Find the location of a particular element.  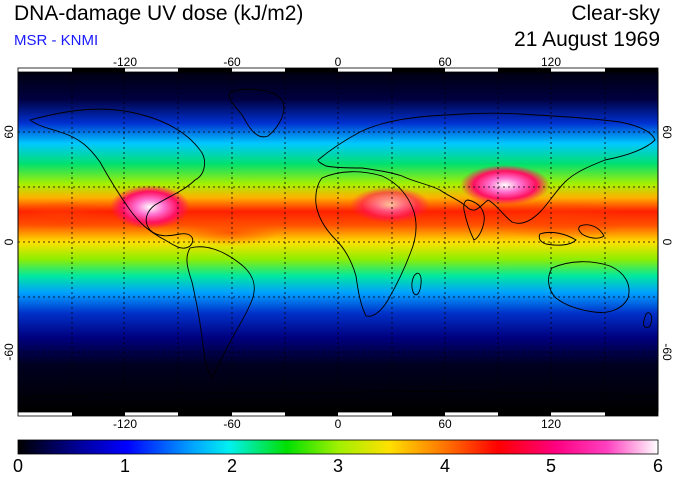

date-label: 21 August 1969 is located at coordinates (587, 39).